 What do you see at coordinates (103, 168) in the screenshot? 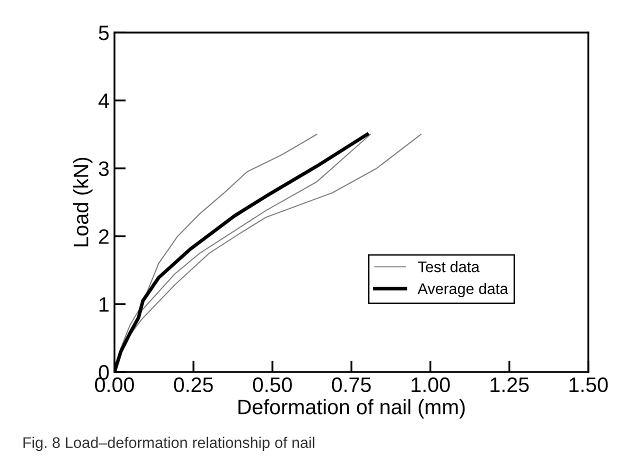
I see `y-tick-label: 3` at bounding box center [103, 168].